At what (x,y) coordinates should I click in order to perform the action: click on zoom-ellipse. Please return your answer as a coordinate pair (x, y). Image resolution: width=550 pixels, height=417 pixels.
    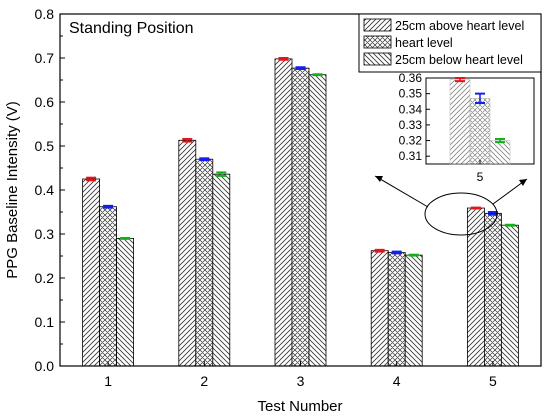
    Looking at the image, I should click on (461, 214).